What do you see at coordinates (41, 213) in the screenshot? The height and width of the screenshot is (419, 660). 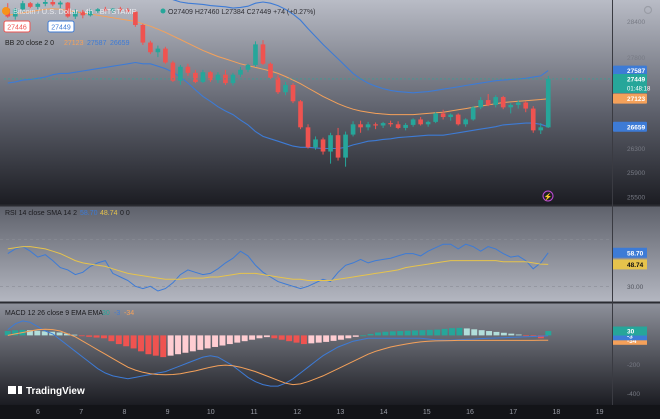 I see `rsi-legend-label: RSI 14 close SMA 14 2` at bounding box center [41, 213].